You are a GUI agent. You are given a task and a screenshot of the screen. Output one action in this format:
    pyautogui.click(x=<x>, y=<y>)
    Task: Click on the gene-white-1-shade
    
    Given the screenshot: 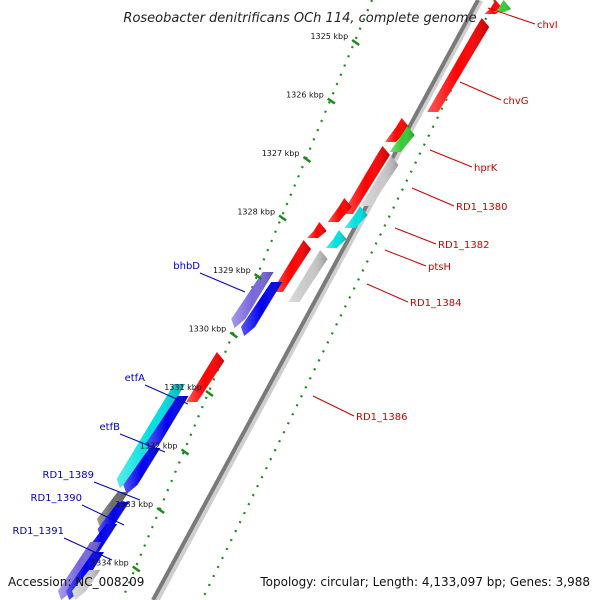 What is the action you would take?
    pyautogui.click(x=86, y=585)
    